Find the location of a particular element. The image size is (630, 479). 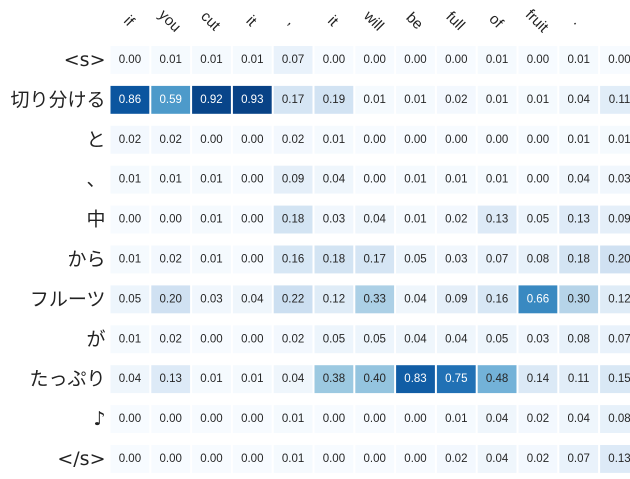

y-tick-label: フルーツ is located at coordinates (68, 299).